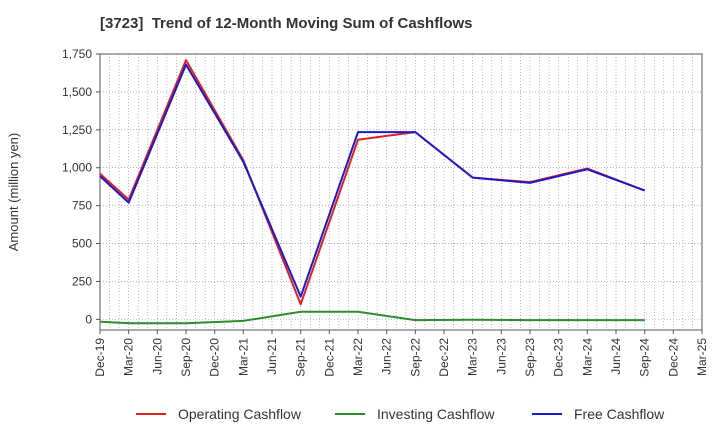 The height and width of the screenshot is (440, 720). What do you see at coordinates (645, 357) in the screenshot?
I see `x-tick-label: Sep-24` at bounding box center [645, 357].